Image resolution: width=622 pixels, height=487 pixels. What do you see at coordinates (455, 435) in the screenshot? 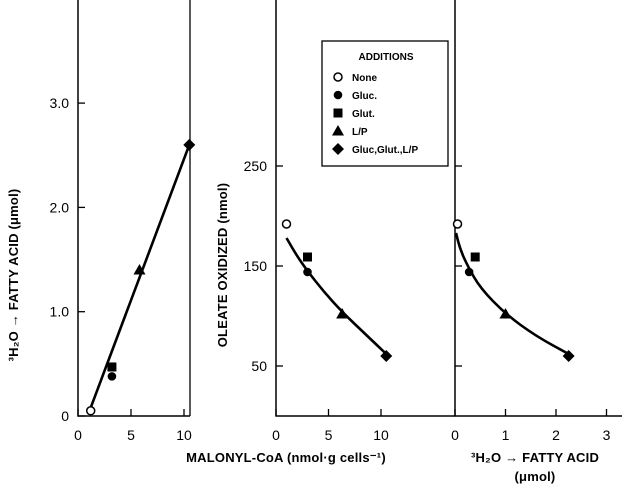
I see `panel-c-xtick-label: 0` at bounding box center [455, 435].